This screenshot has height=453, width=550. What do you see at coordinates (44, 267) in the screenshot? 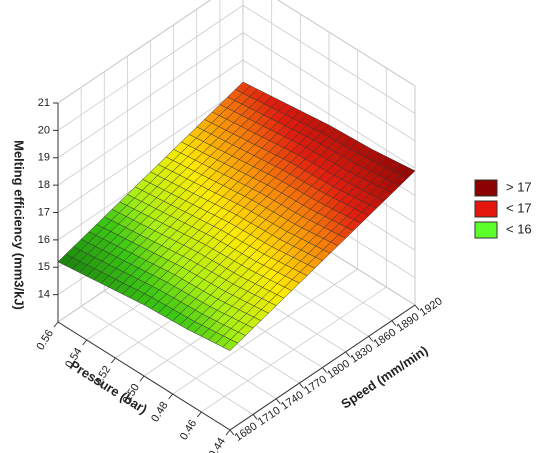
I see `z-tick-label: 15` at bounding box center [44, 267].